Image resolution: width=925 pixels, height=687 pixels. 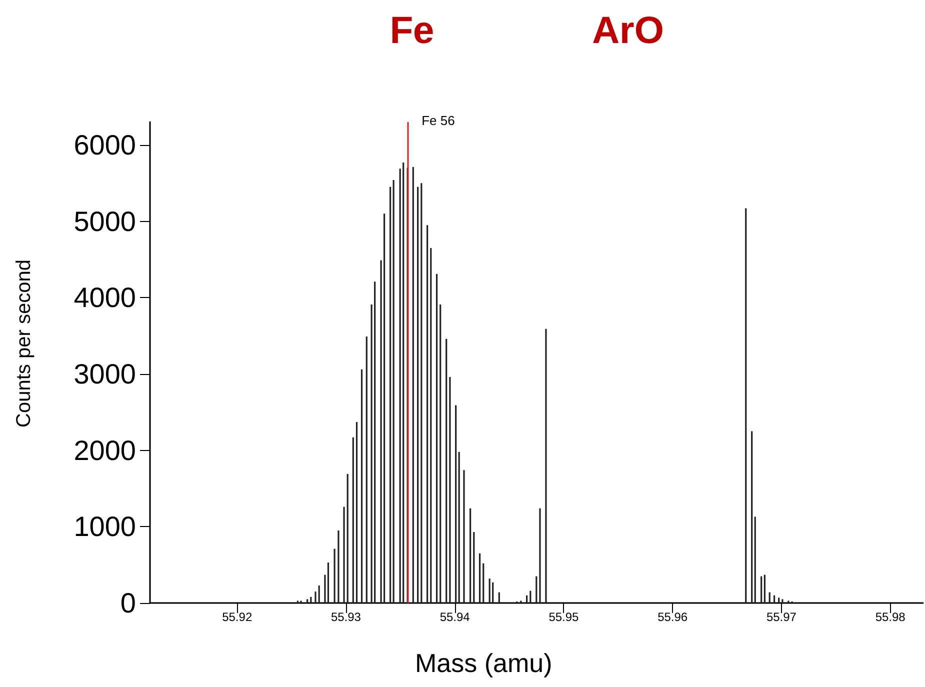 What do you see at coordinates (438, 120) in the screenshot?
I see `ref-line-label: Fe 56` at bounding box center [438, 120].